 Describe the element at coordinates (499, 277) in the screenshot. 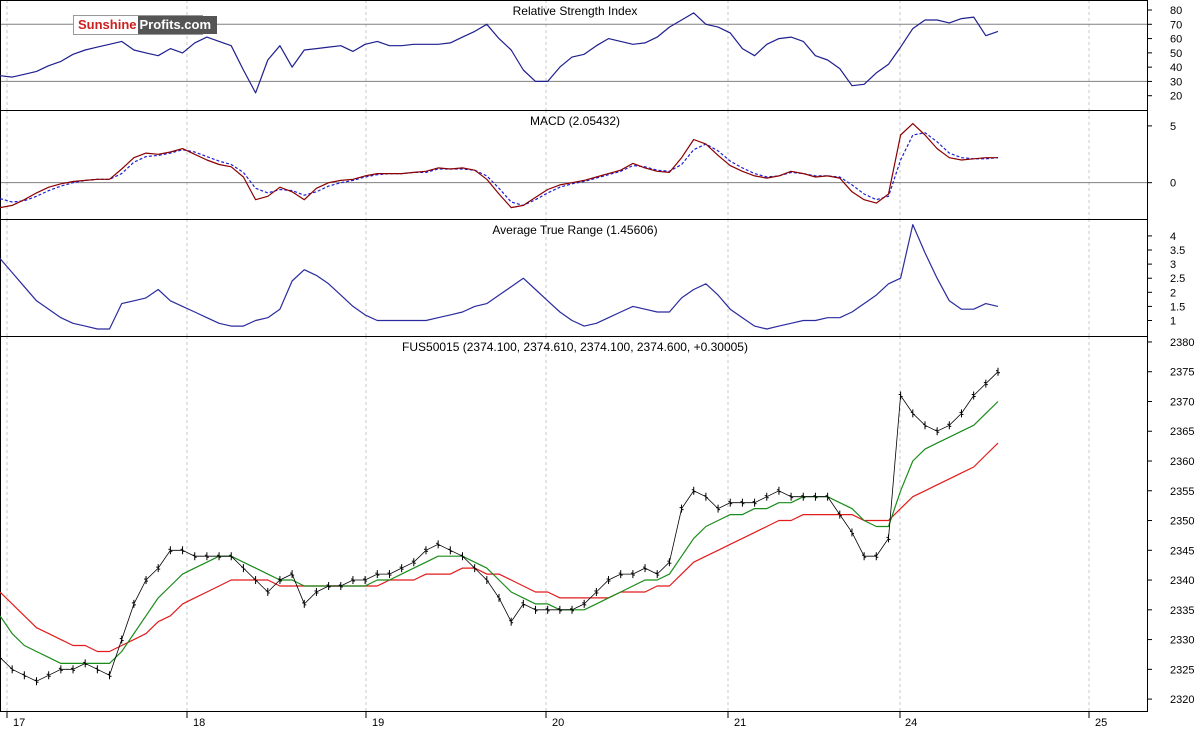

I see `atr-line` at that location.